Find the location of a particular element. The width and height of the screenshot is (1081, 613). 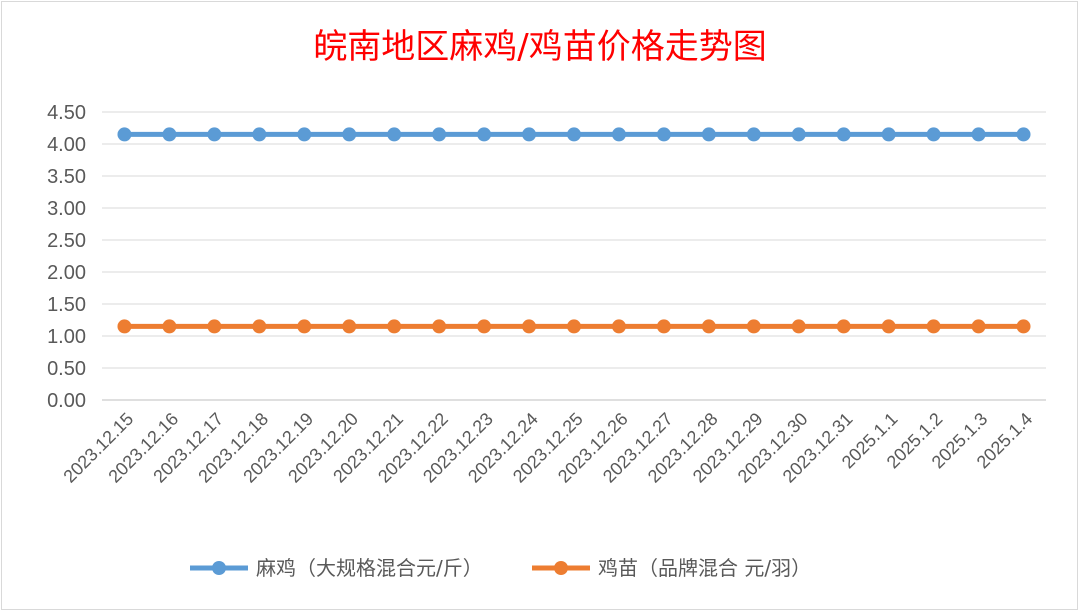

y-tick-label: 0.50 is located at coordinates (66, 369).